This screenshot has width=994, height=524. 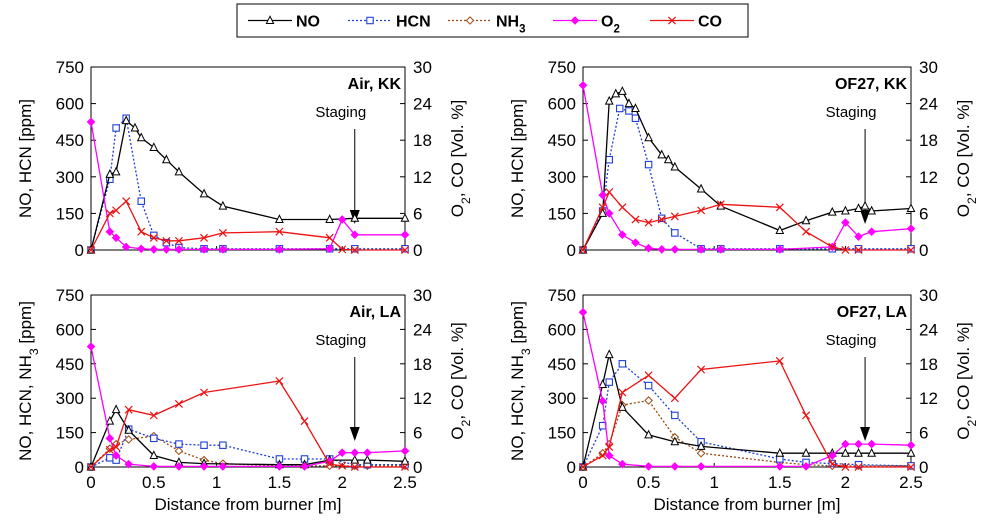 I want to click on y-right-tick-label: 0, so click(x=923, y=250).